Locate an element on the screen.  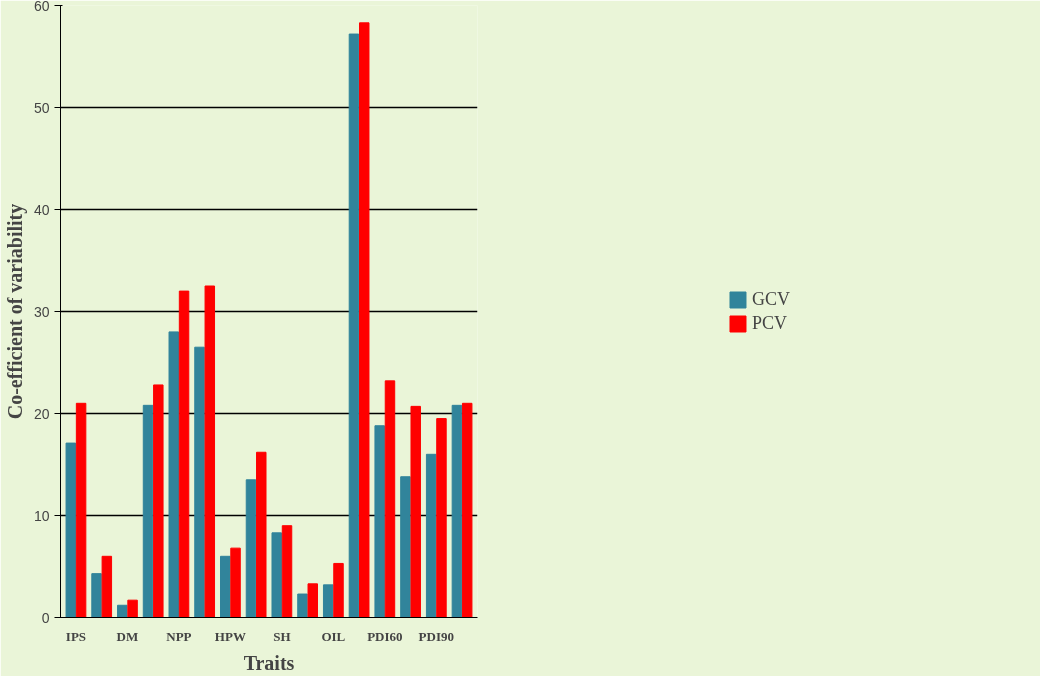
y-tick-label: 10 is located at coordinates (41, 515).